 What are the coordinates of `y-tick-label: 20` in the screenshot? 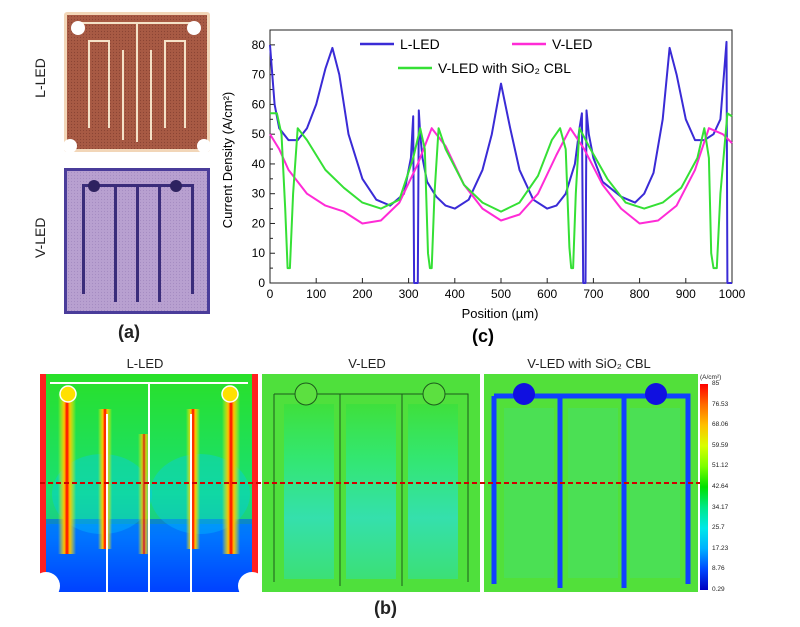 It's located at (259, 223).